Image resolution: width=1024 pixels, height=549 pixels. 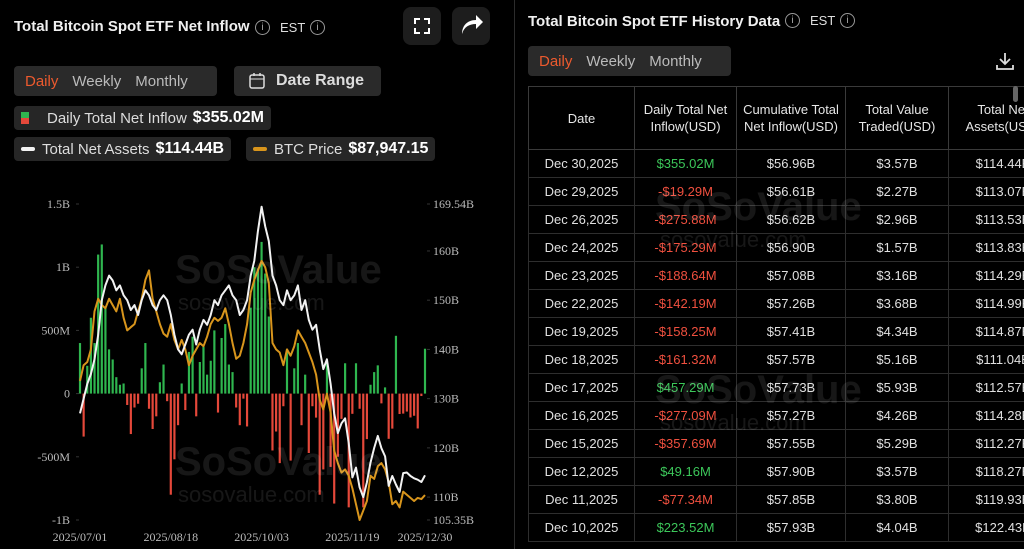 What do you see at coordinates (341, 149) in the screenshot?
I see `legend-item: BTC Price $87,947.15` at bounding box center [341, 149].